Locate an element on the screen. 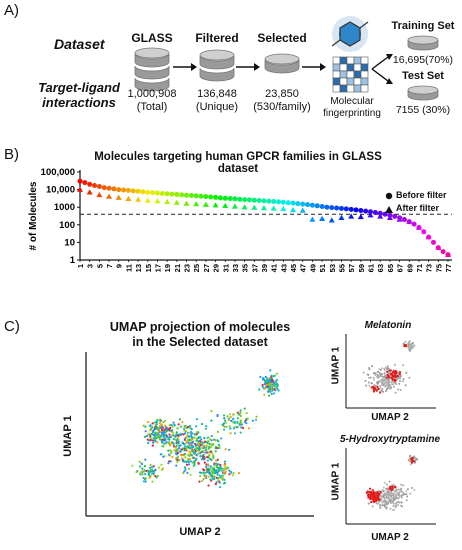  y-tick-labels: 1 10 100 1000 10,000 100,000 is located at coordinates (60, 216).